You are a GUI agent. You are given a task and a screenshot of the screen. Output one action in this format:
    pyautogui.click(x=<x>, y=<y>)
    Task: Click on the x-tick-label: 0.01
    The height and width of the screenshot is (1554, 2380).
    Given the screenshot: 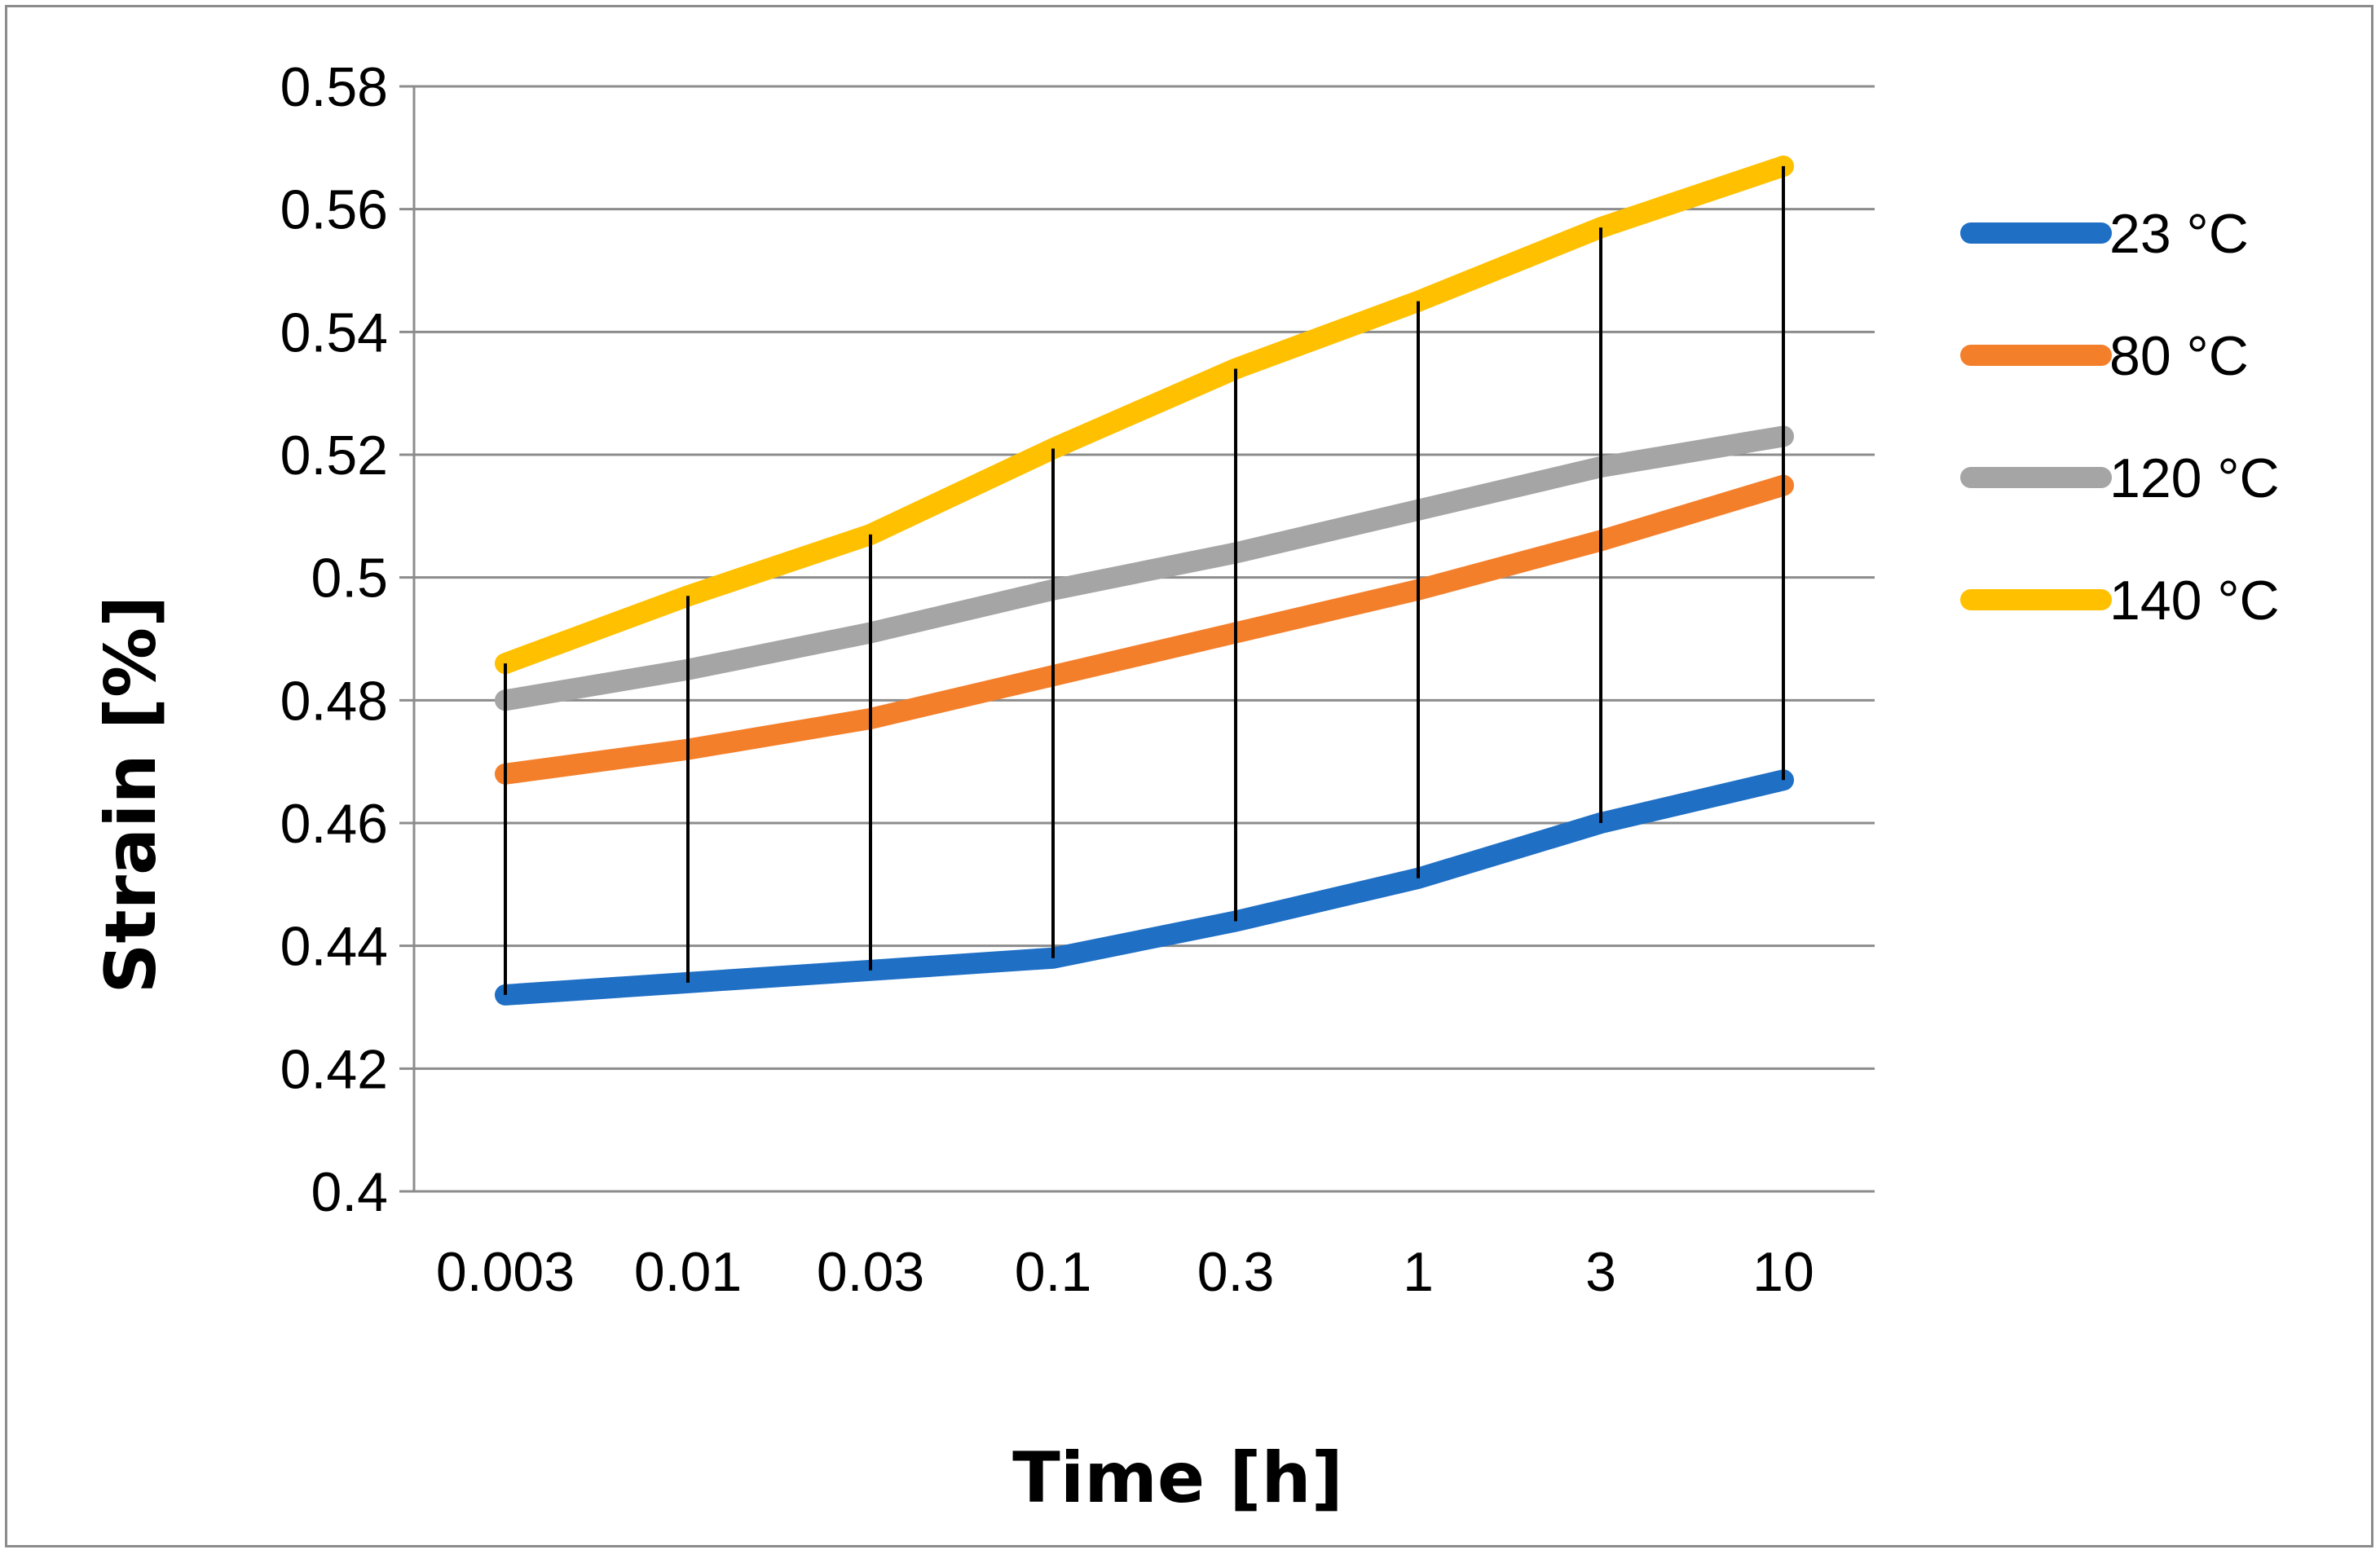 What is the action you would take?
    pyautogui.click(x=688, y=1272)
    